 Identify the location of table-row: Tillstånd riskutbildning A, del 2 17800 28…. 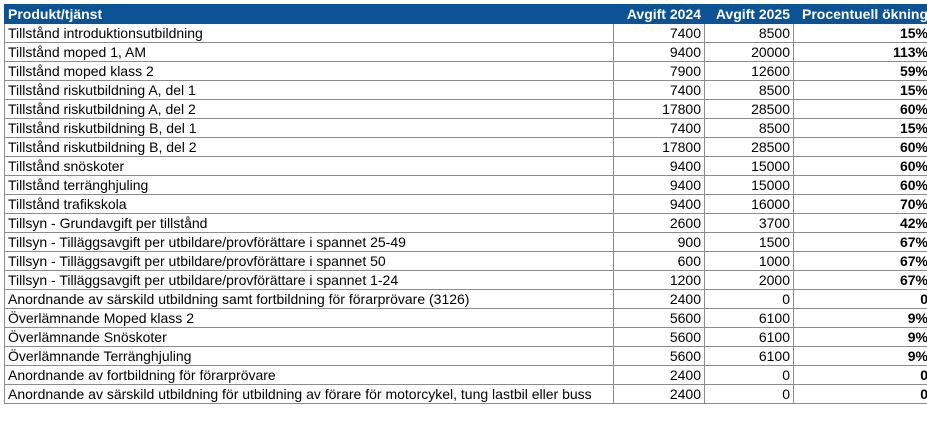
(465, 109).